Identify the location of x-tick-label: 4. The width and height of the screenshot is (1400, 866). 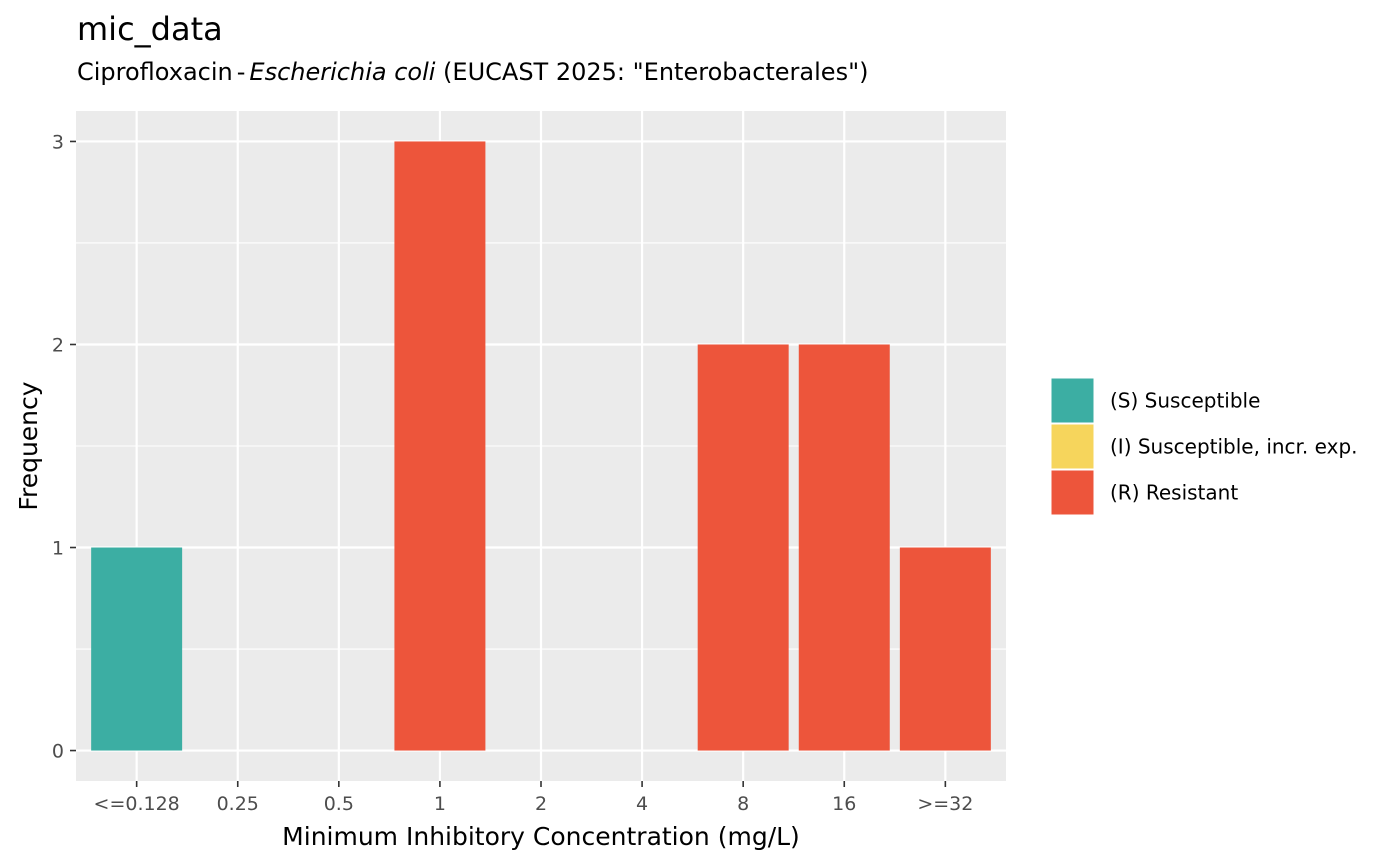
(642, 804).